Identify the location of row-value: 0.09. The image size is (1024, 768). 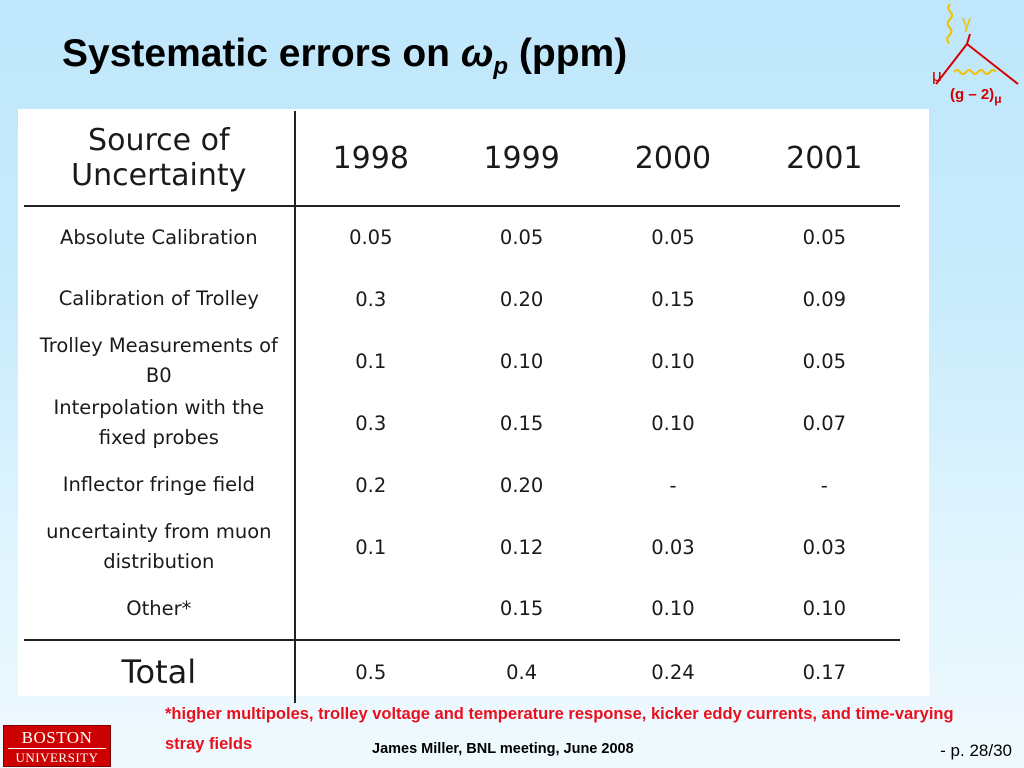
(824, 299).